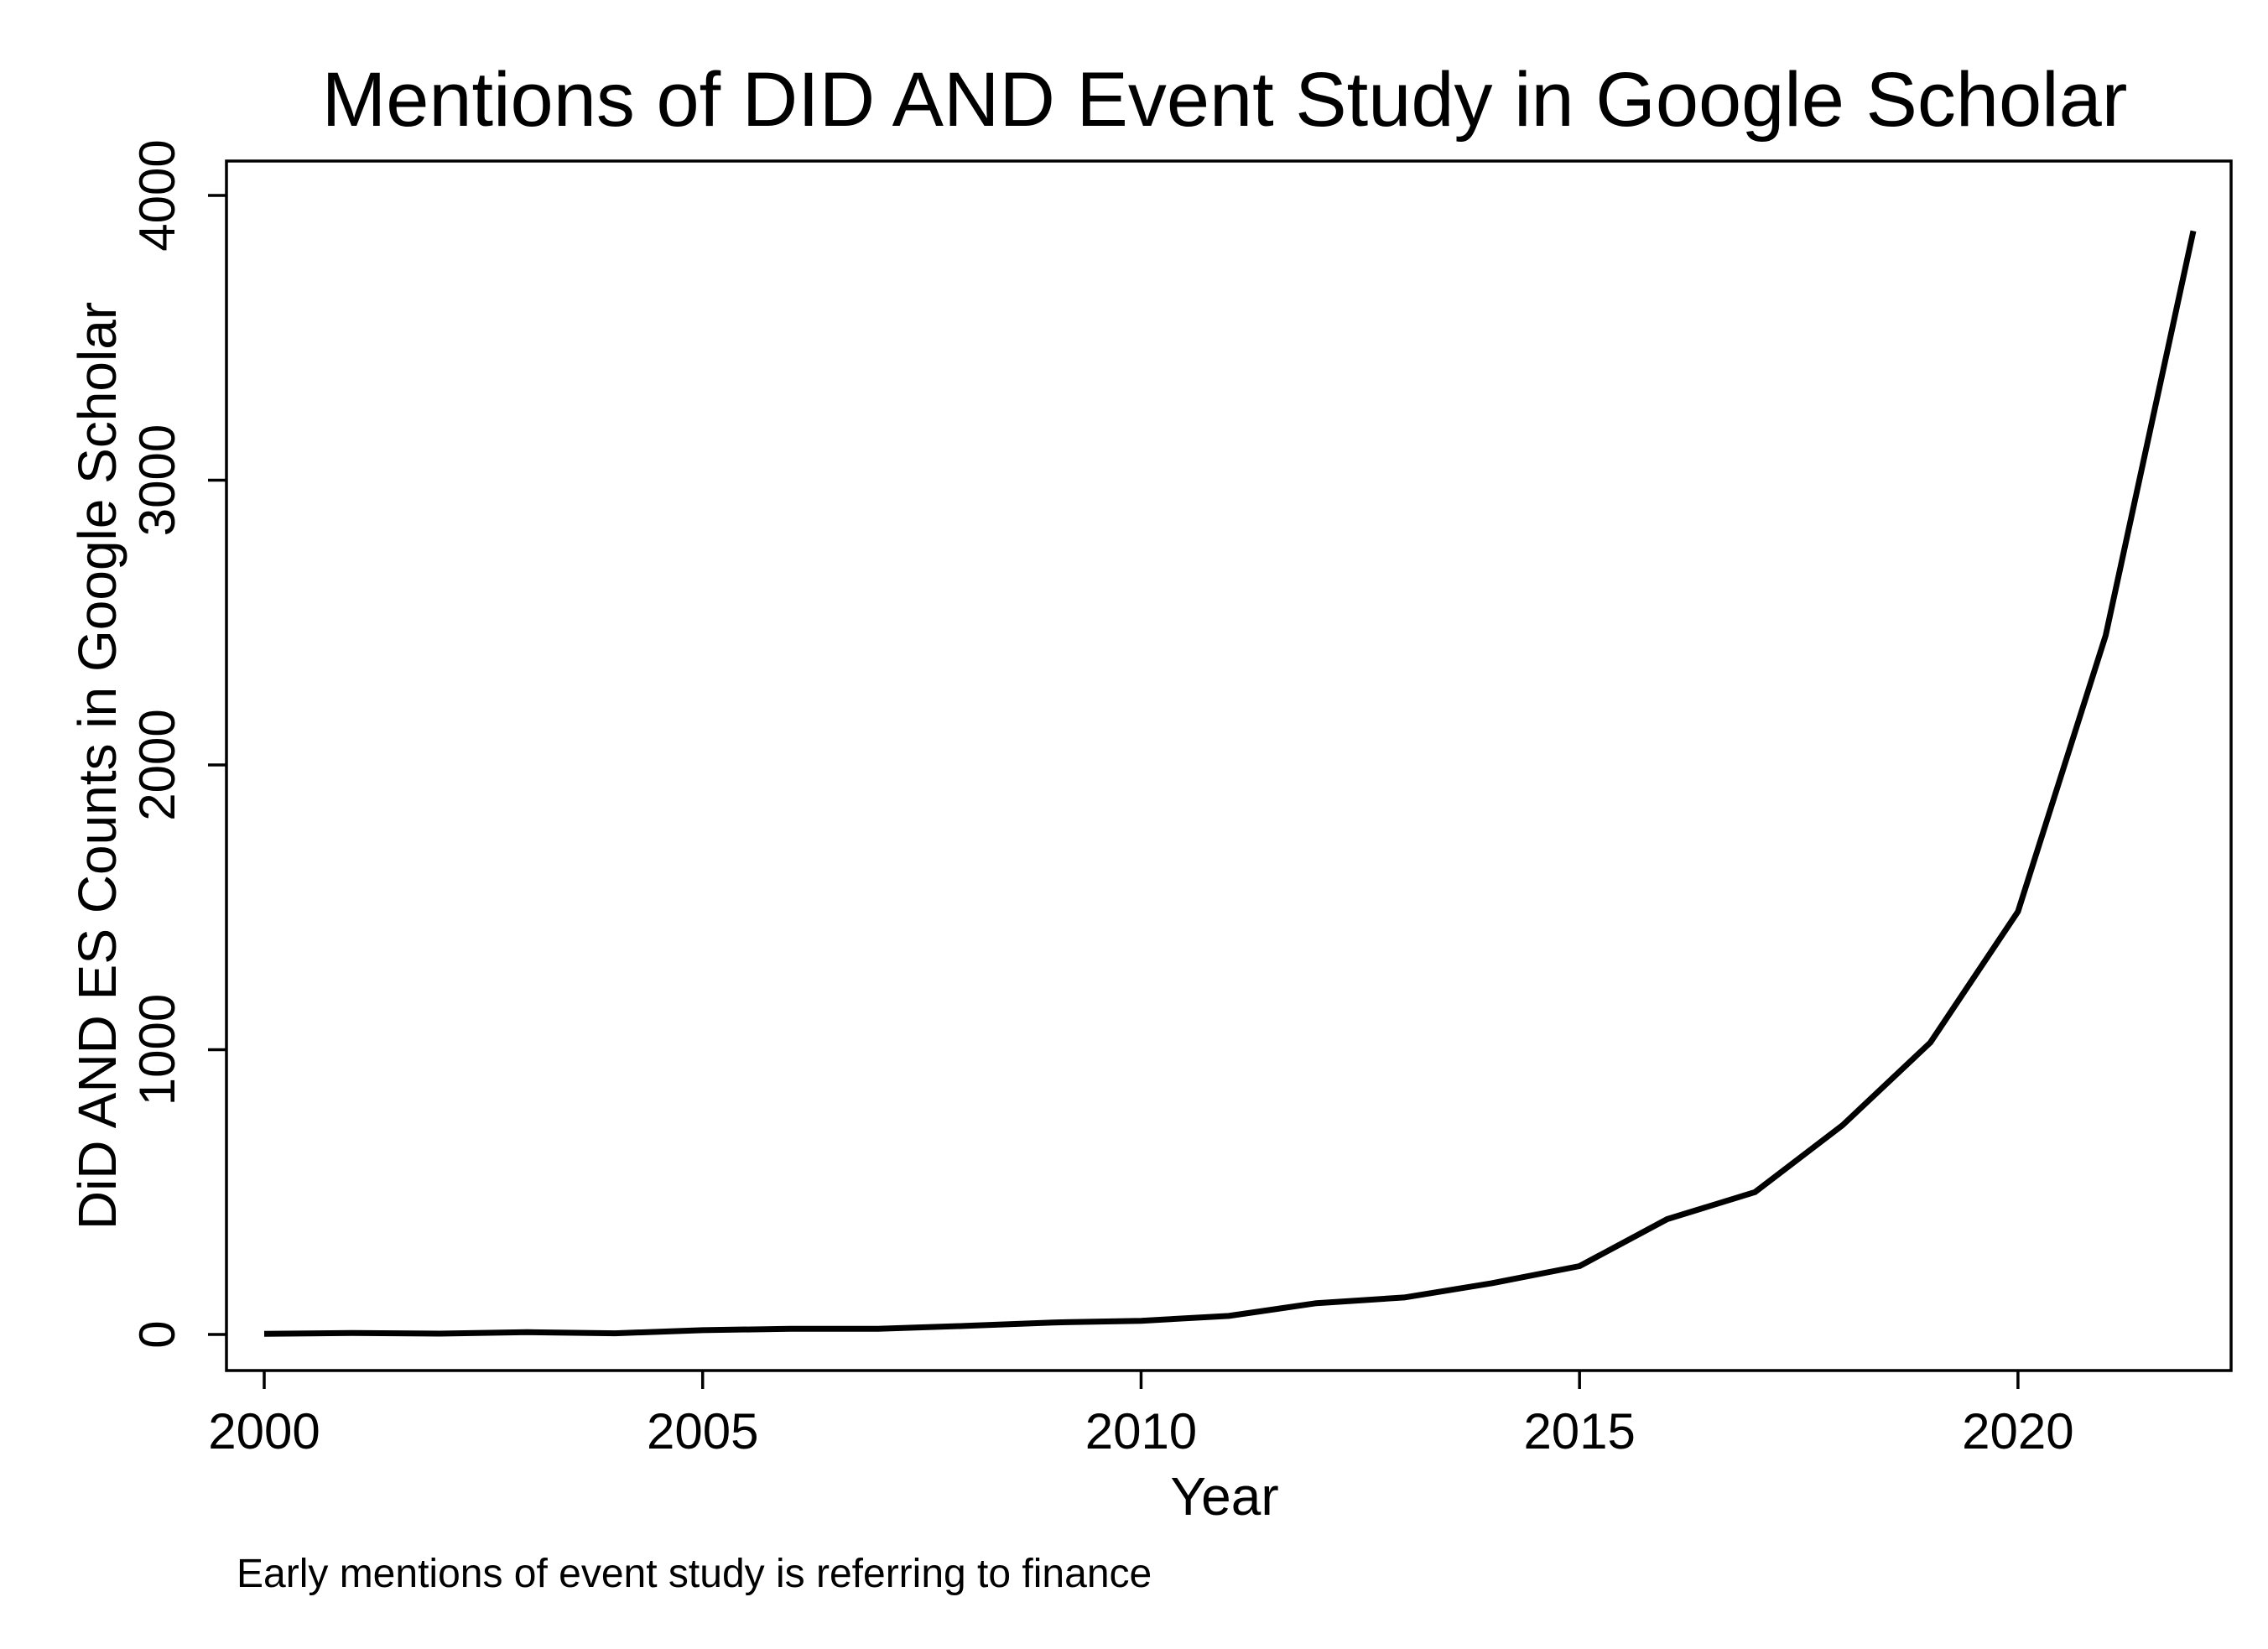 The width and height of the screenshot is (2268, 1649). What do you see at coordinates (1579, 1431) in the screenshot?
I see `x-tick-label: 2015` at bounding box center [1579, 1431].